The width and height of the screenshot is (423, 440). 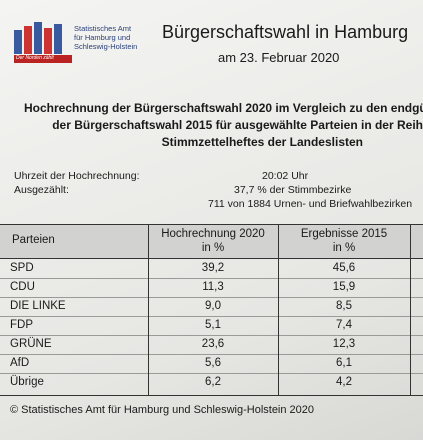 What do you see at coordinates (211, 224) in the screenshot?
I see `table-top` at bounding box center [211, 224].